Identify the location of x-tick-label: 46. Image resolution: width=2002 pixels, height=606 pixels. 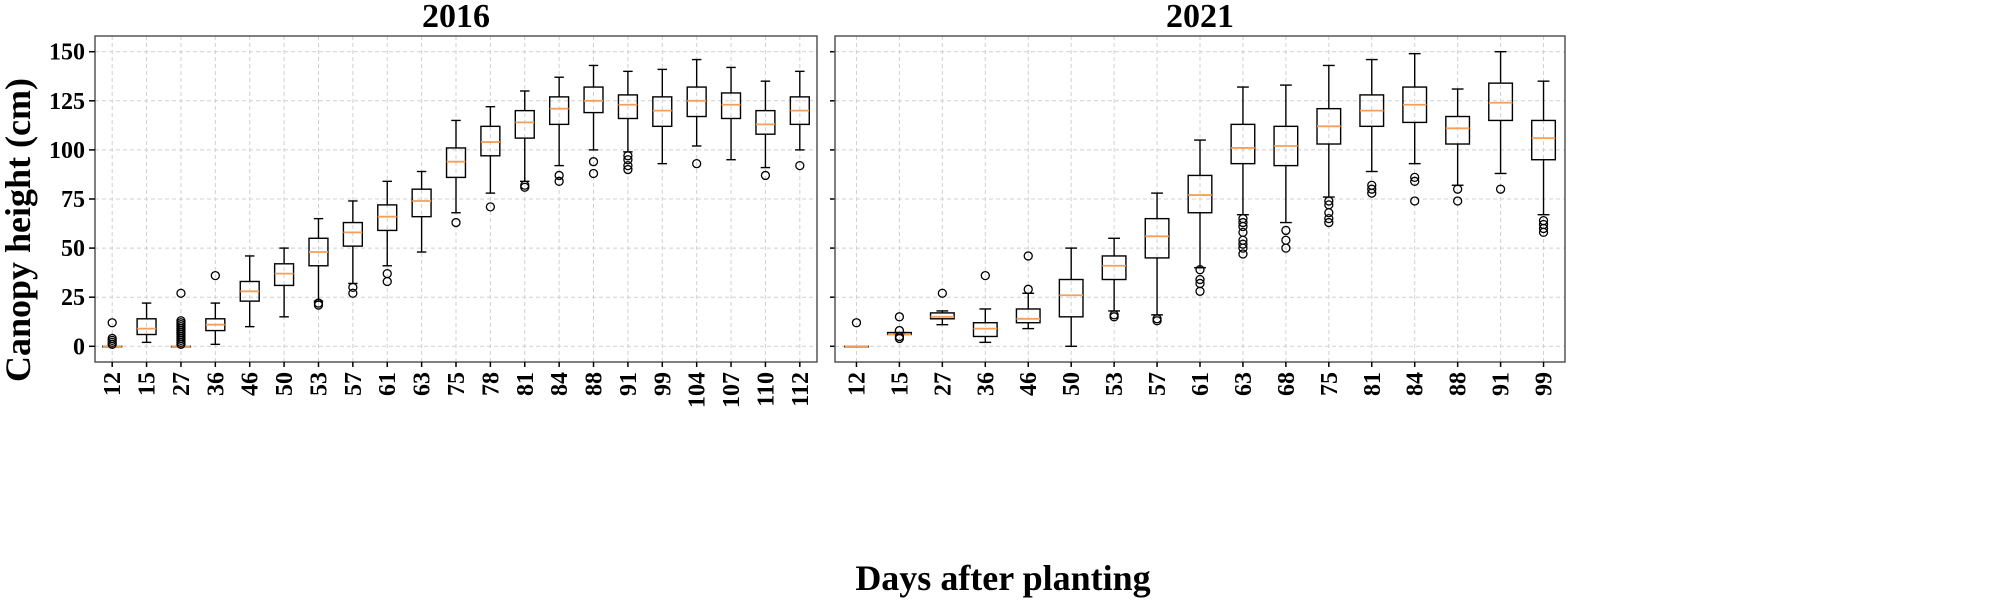
(1029, 384).